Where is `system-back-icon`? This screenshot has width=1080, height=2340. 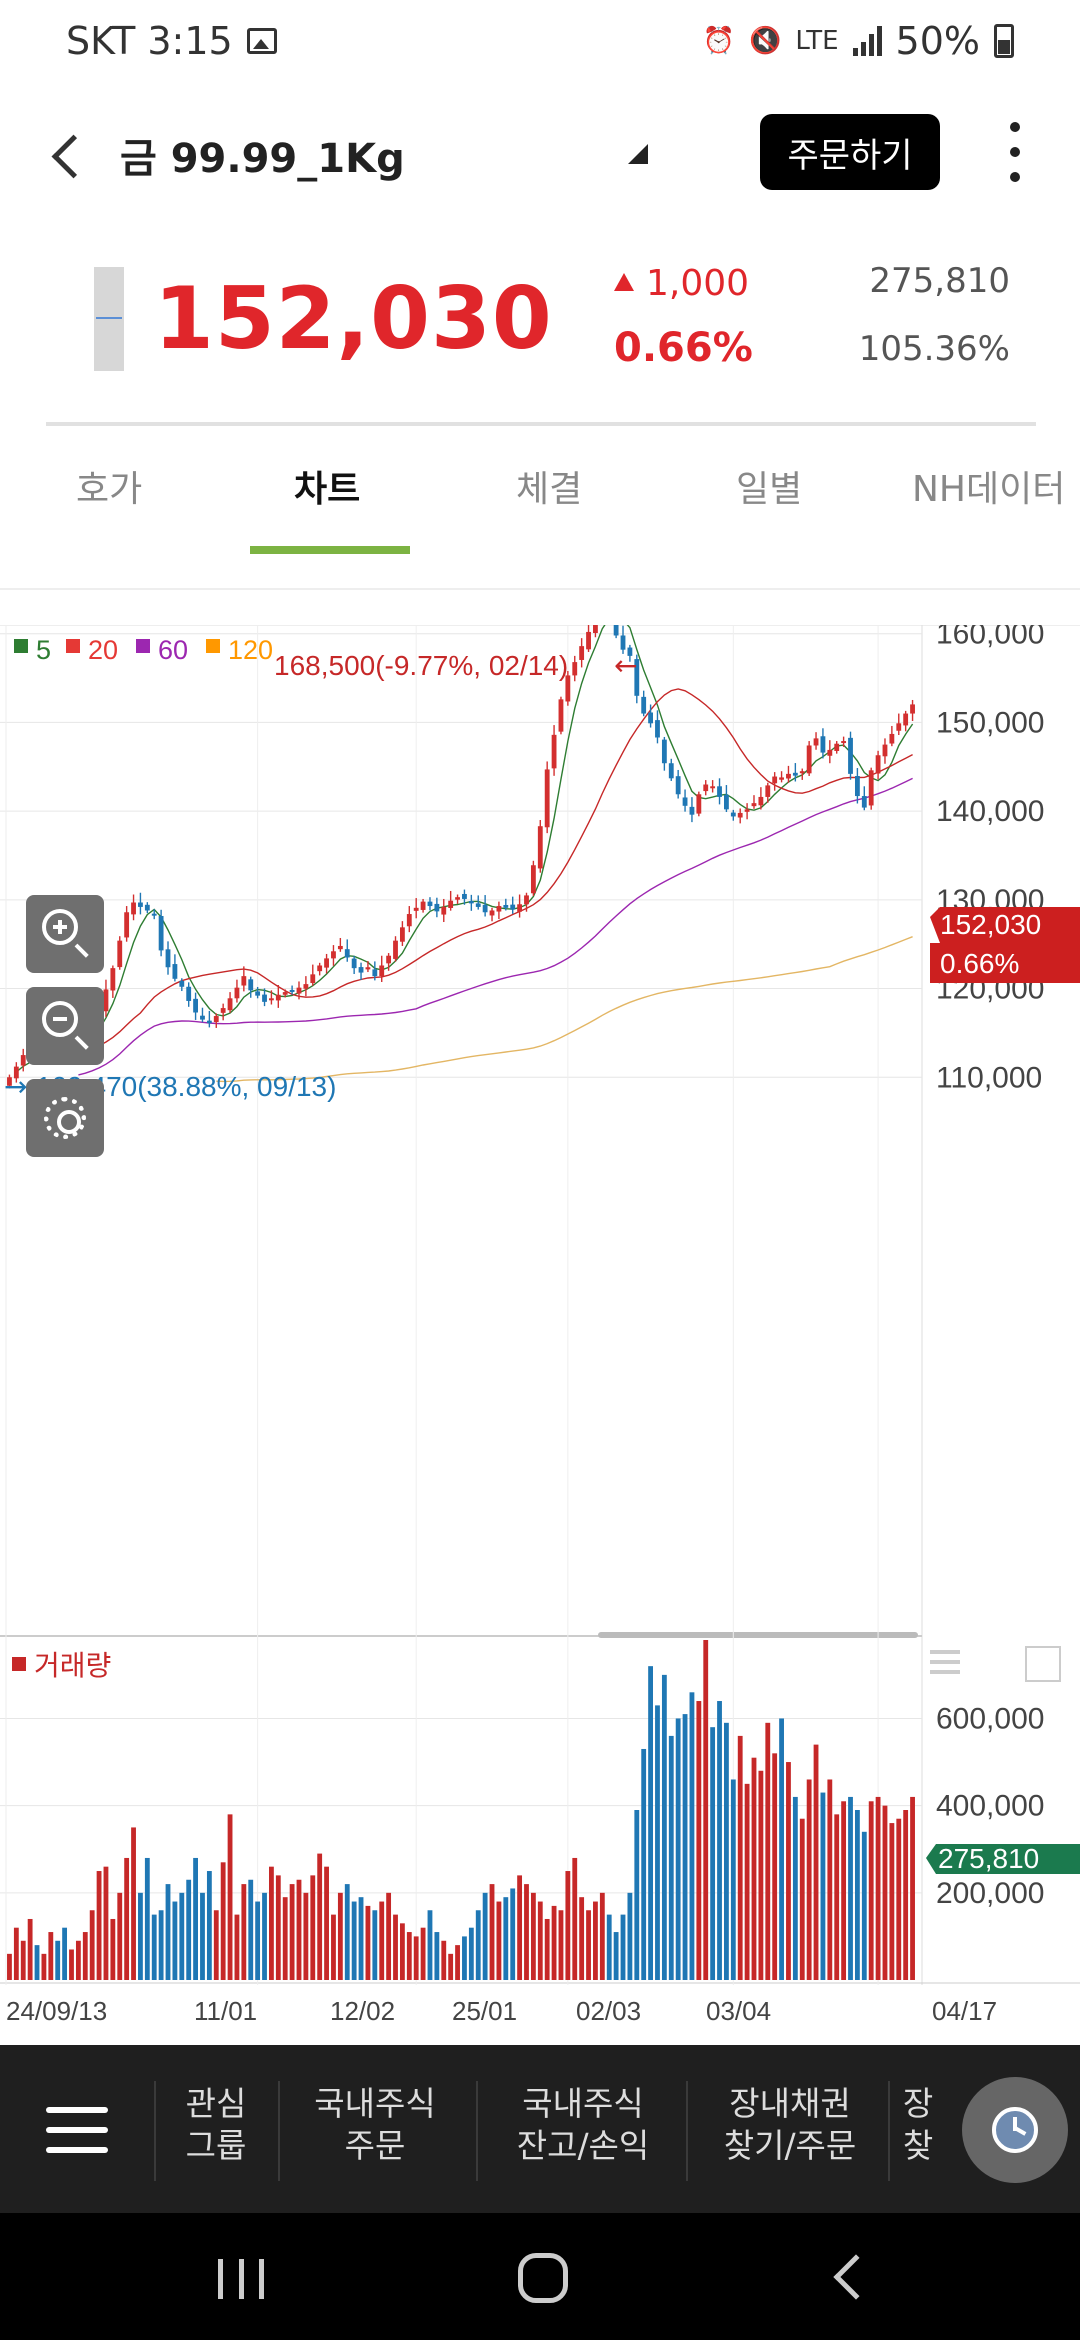
system-back-icon is located at coordinates (856, 2277).